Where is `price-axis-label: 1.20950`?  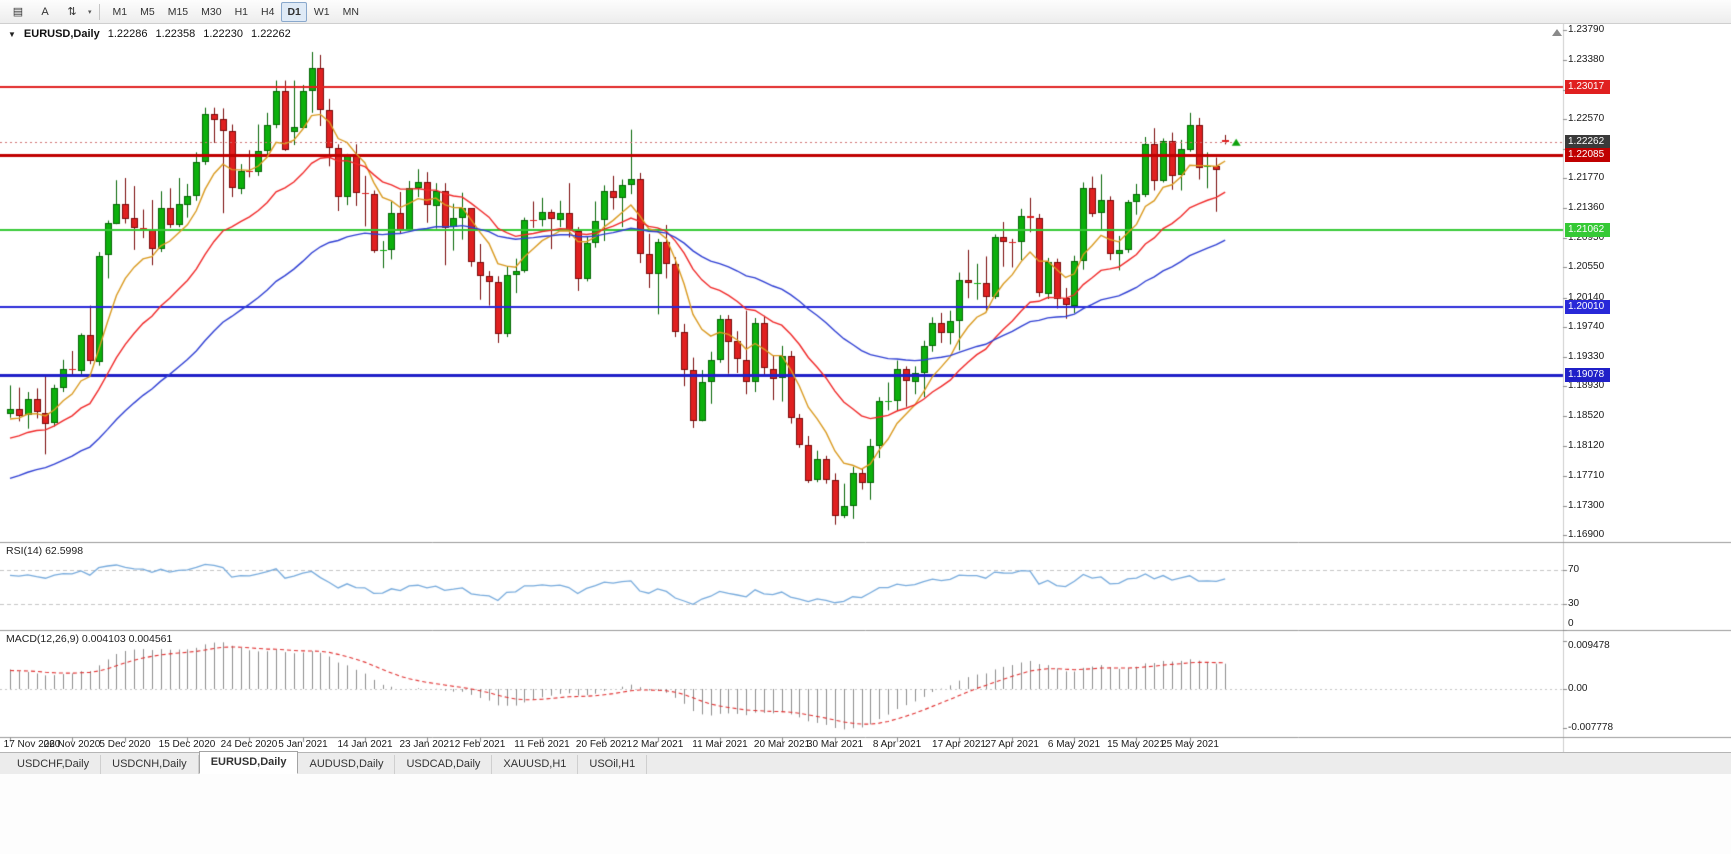
price-axis-label: 1.20950 is located at coordinates (1586, 237).